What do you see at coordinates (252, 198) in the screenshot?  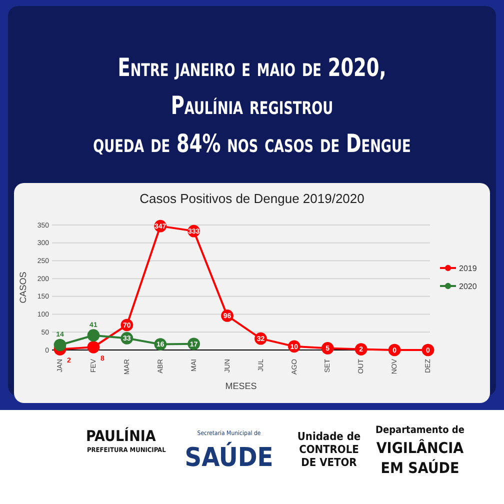 I see `chart-title: Casos Positivos de Dengue 2019/2020` at bounding box center [252, 198].